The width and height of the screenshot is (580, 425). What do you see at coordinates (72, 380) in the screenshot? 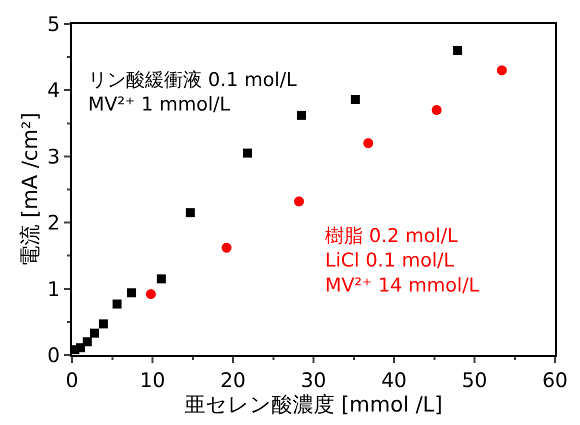
I see `x-tick-label: 0` at bounding box center [72, 380].